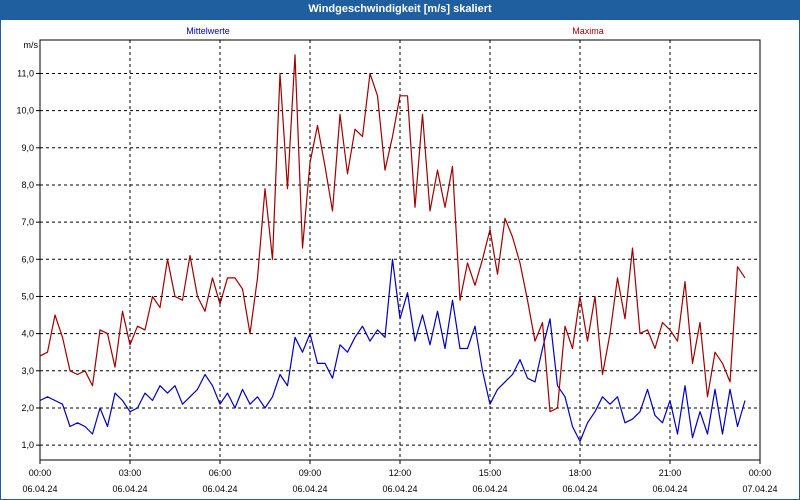 This screenshot has height=500, width=800. Describe the element at coordinates (27, 445) in the screenshot. I see `y-tick-label: 1,0` at that location.